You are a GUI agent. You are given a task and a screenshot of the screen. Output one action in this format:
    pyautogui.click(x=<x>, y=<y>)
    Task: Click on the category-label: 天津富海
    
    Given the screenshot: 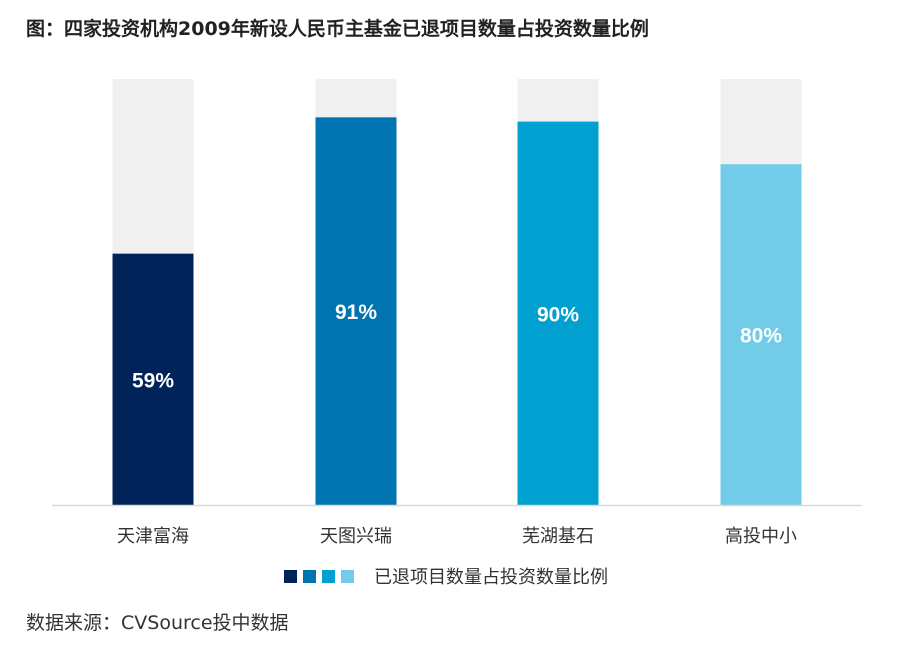 What is the action you would take?
    pyautogui.click(x=153, y=536)
    